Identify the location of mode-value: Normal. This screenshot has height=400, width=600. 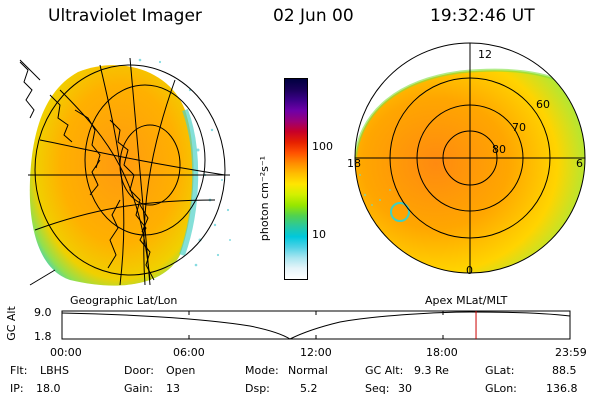
(308, 370).